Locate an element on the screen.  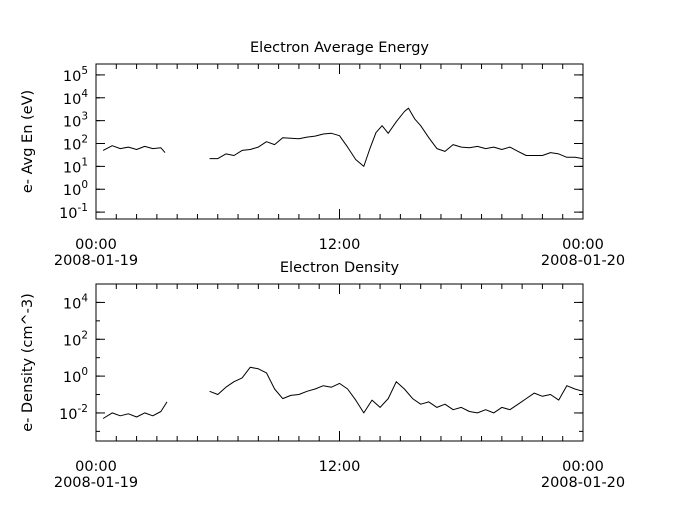
y-tick-label: 10¹ is located at coordinates (75, 166).